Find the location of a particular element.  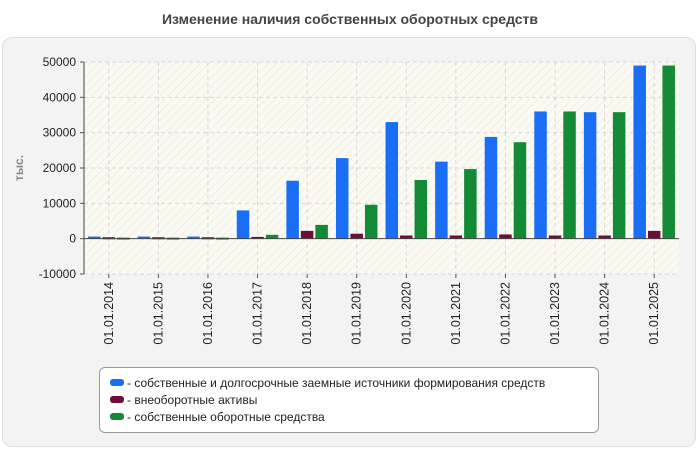

y-tick-label: 0 is located at coordinates (72, 239).